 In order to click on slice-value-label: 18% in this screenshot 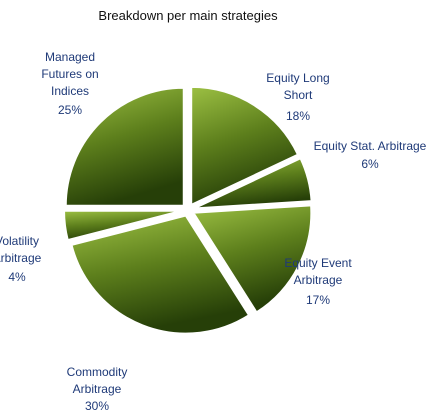, I will do `click(298, 116)`.